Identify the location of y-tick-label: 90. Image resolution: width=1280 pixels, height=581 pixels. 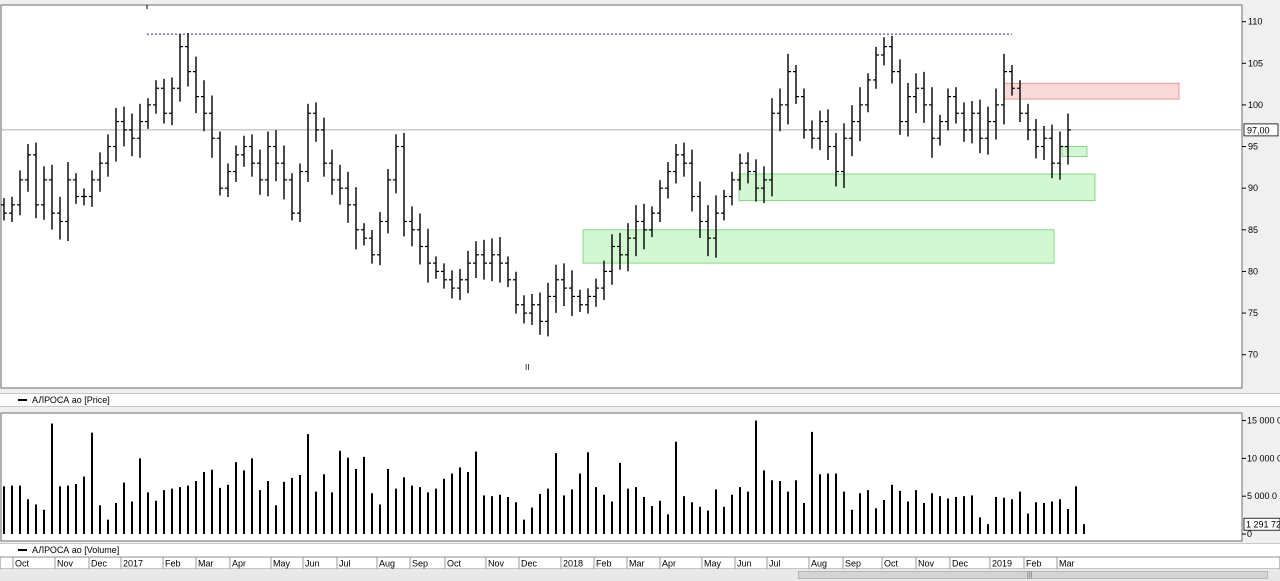
(1253, 188).